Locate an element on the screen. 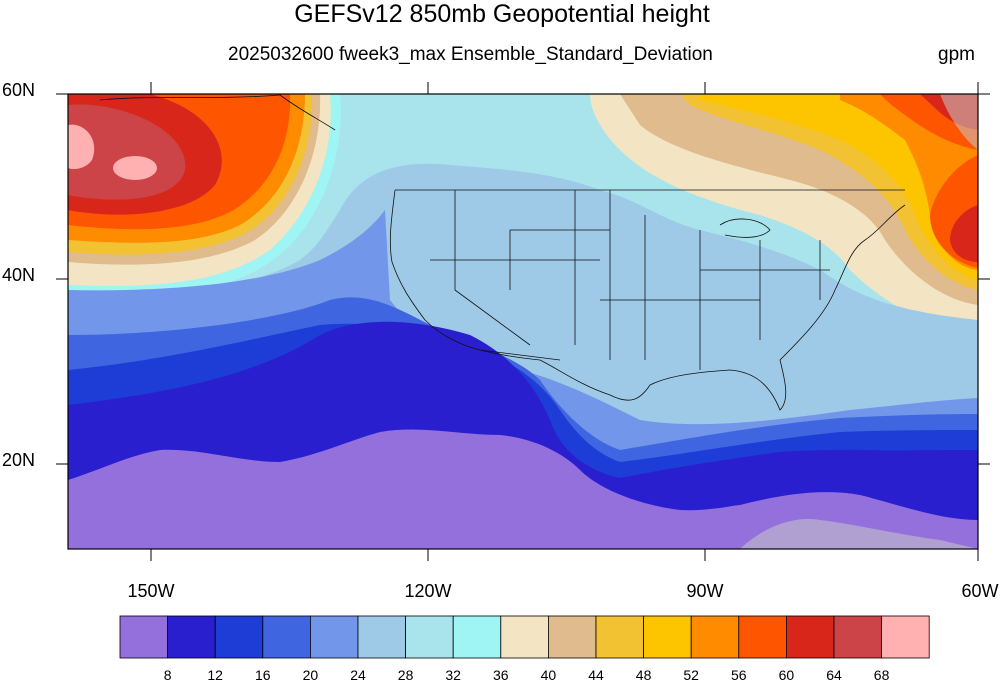 Image resolution: width=1004 pixels, height=683 pixels. colorbar-label: 68 is located at coordinates (881, 675).